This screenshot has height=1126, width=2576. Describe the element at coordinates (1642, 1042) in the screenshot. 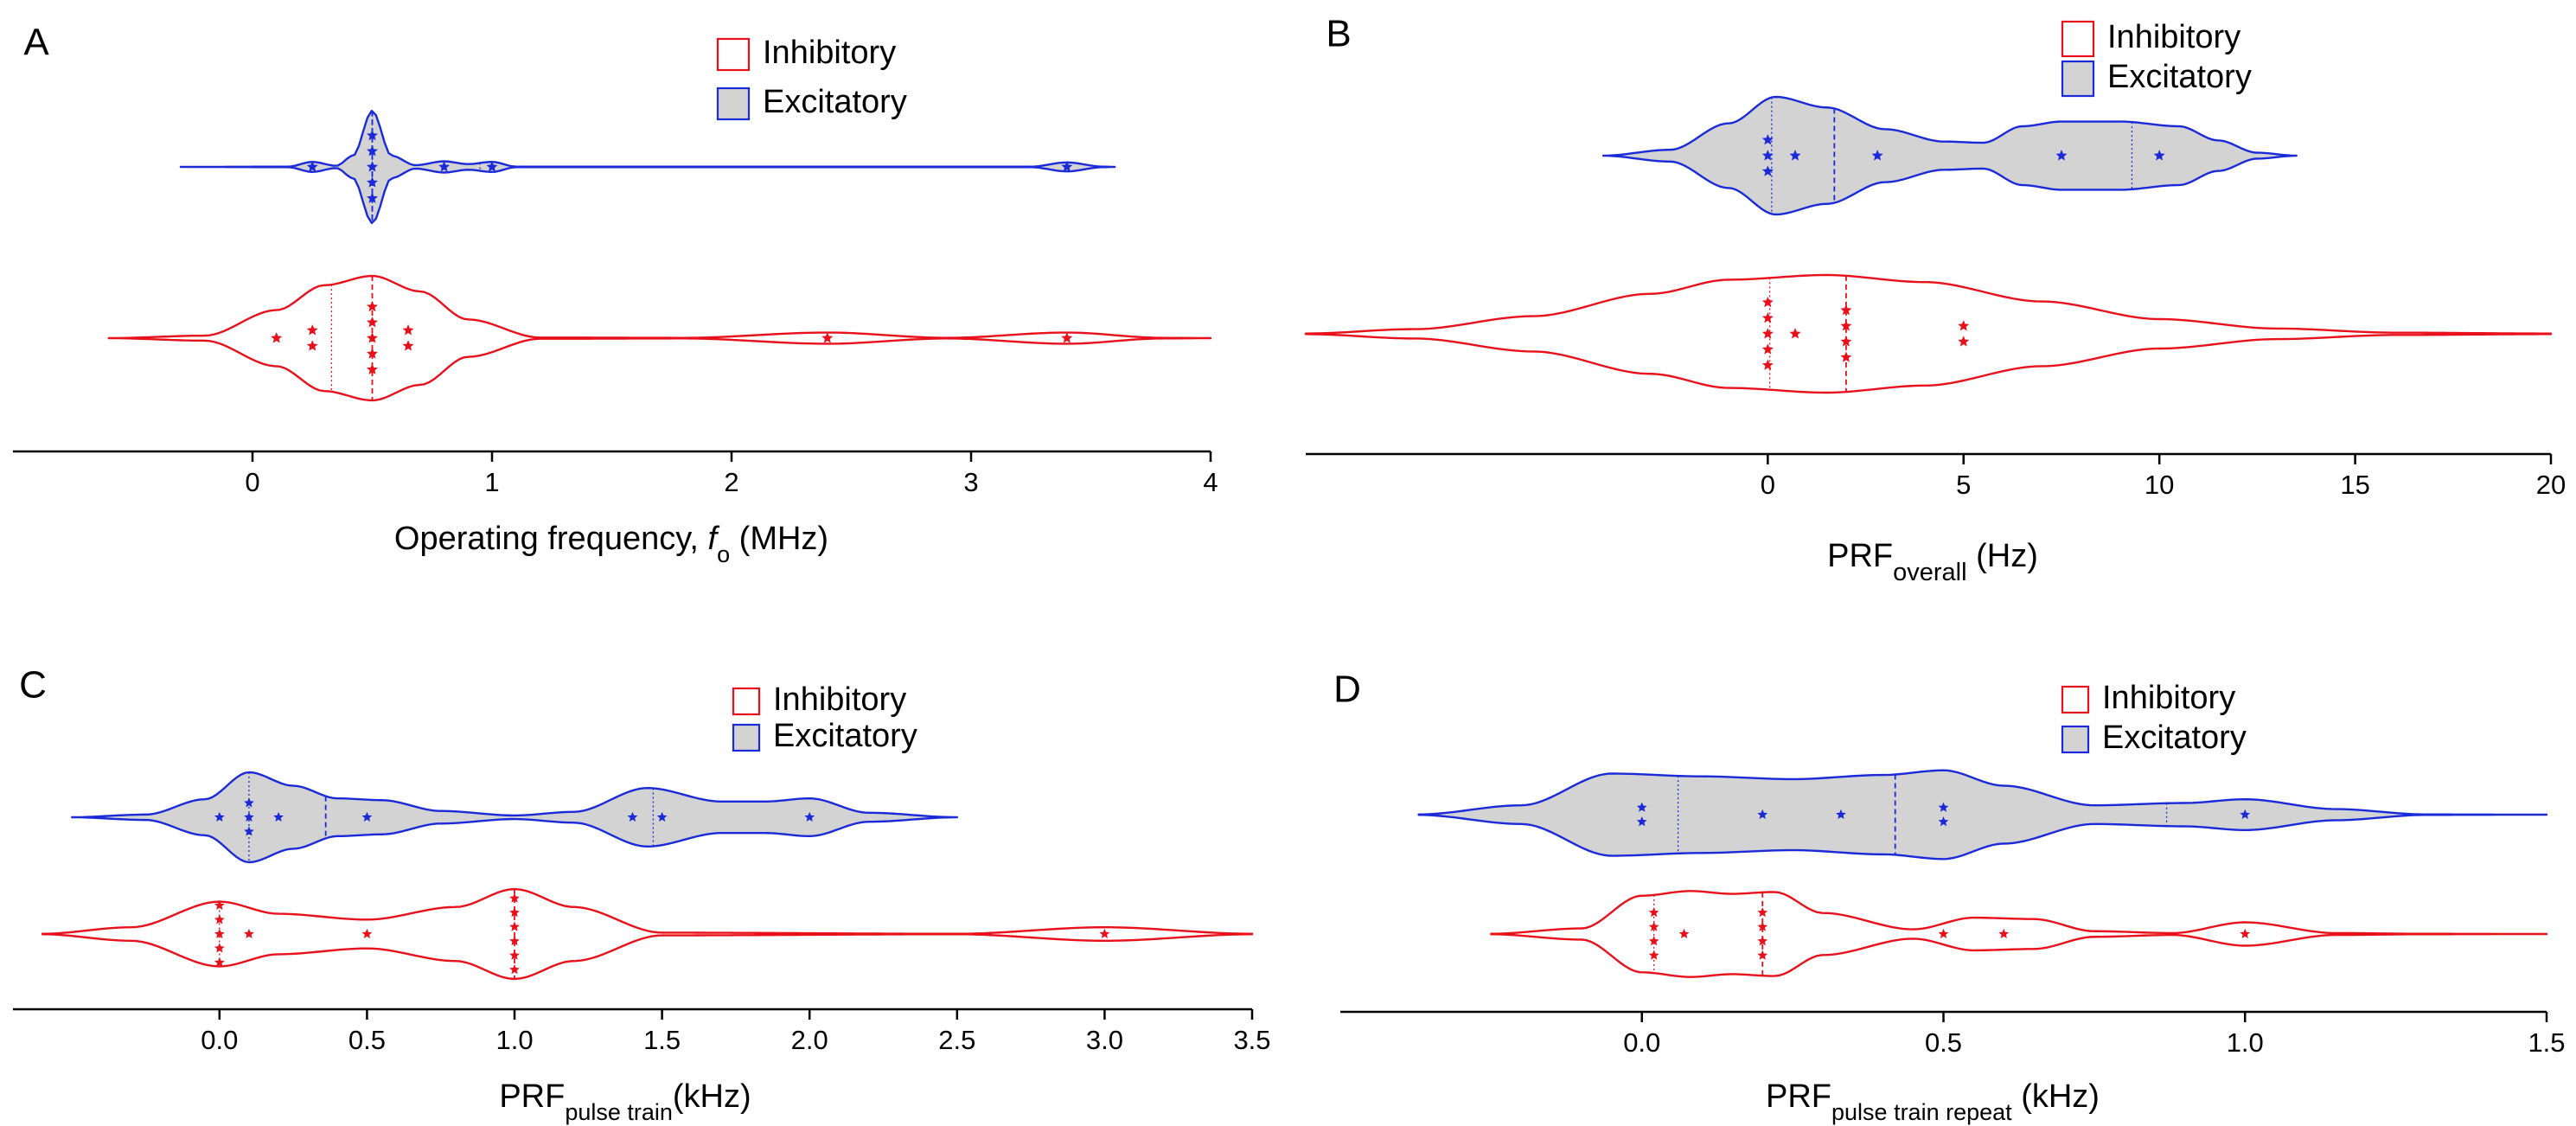

I see `x-tick-label-d-0: 0.0` at that location.